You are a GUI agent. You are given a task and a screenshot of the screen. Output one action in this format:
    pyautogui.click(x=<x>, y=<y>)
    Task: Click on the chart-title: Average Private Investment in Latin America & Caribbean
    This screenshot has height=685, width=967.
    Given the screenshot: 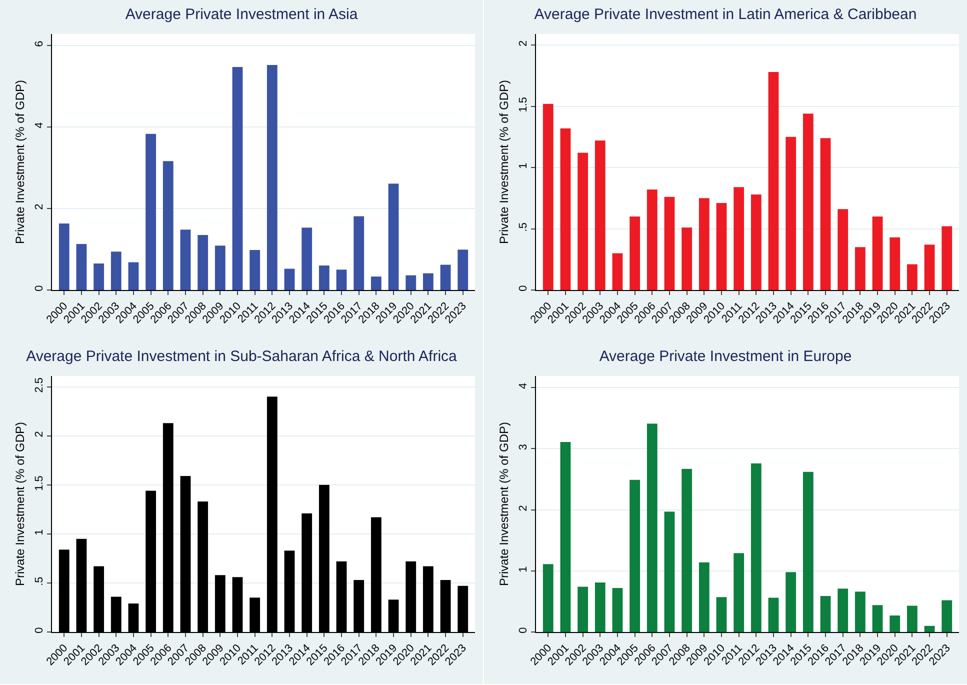 What is the action you would take?
    pyautogui.click(x=725, y=15)
    